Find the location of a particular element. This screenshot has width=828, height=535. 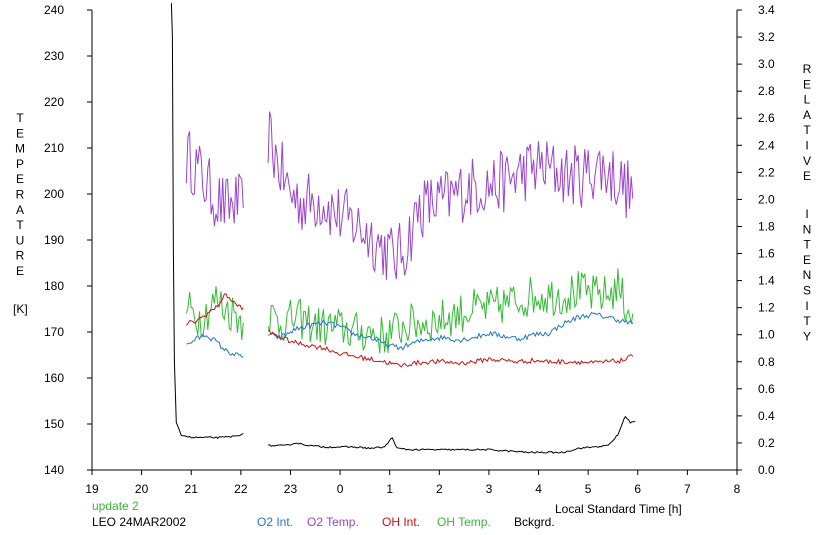

right-tick-label: 3.2 is located at coordinates (766, 37).